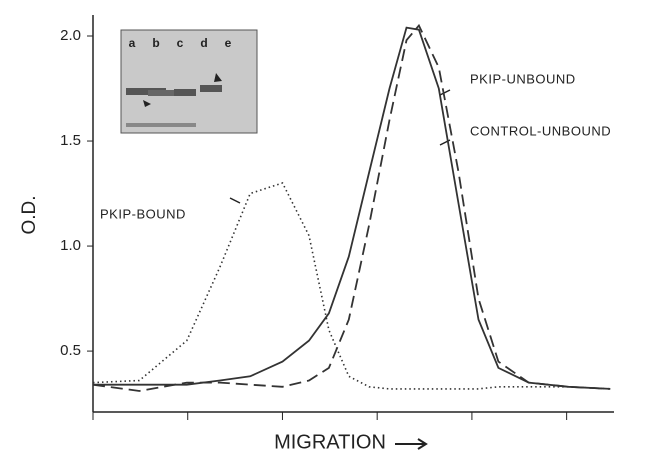  Describe the element at coordinates (523, 78) in the screenshot. I see `annotation: PKIP-UNBOUND` at that location.